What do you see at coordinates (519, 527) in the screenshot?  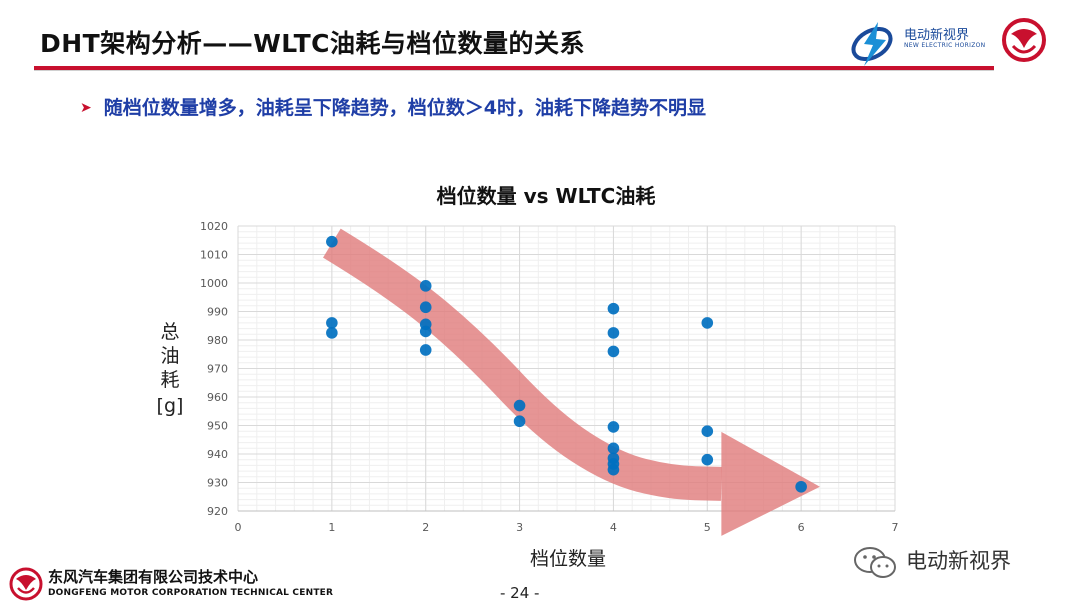 I see `x-tick-label: 3` at bounding box center [519, 527].